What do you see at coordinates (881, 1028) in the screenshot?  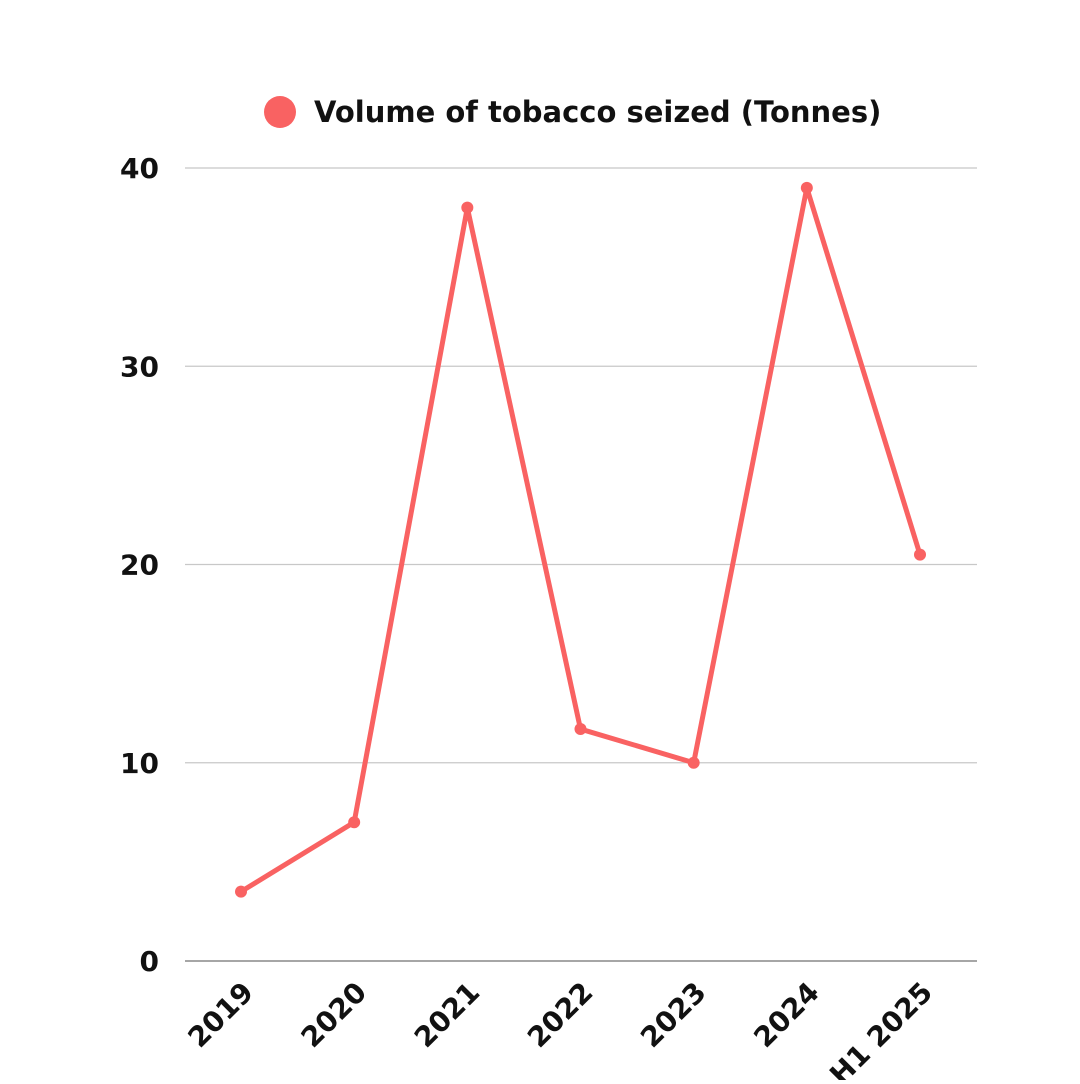 I see `x-tick-label: H1 2025` at bounding box center [881, 1028].